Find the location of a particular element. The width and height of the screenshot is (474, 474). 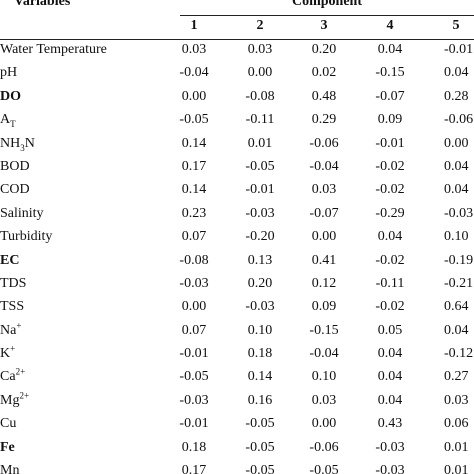

loading-cell: 0.09 is located at coordinates (324, 307).